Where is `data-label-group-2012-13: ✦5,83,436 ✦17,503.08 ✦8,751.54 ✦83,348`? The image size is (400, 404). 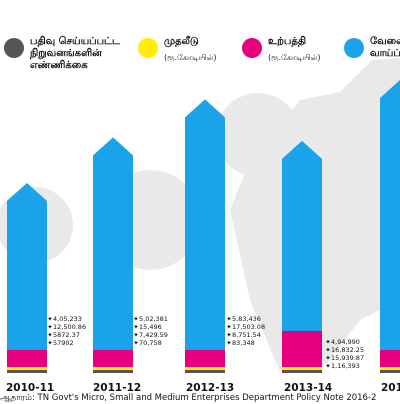
data-label-group-2012-13: ✦5,83,436 ✦17,503.08 ✦8,751.54 ✦83,348 is located at coordinates (245, 331).